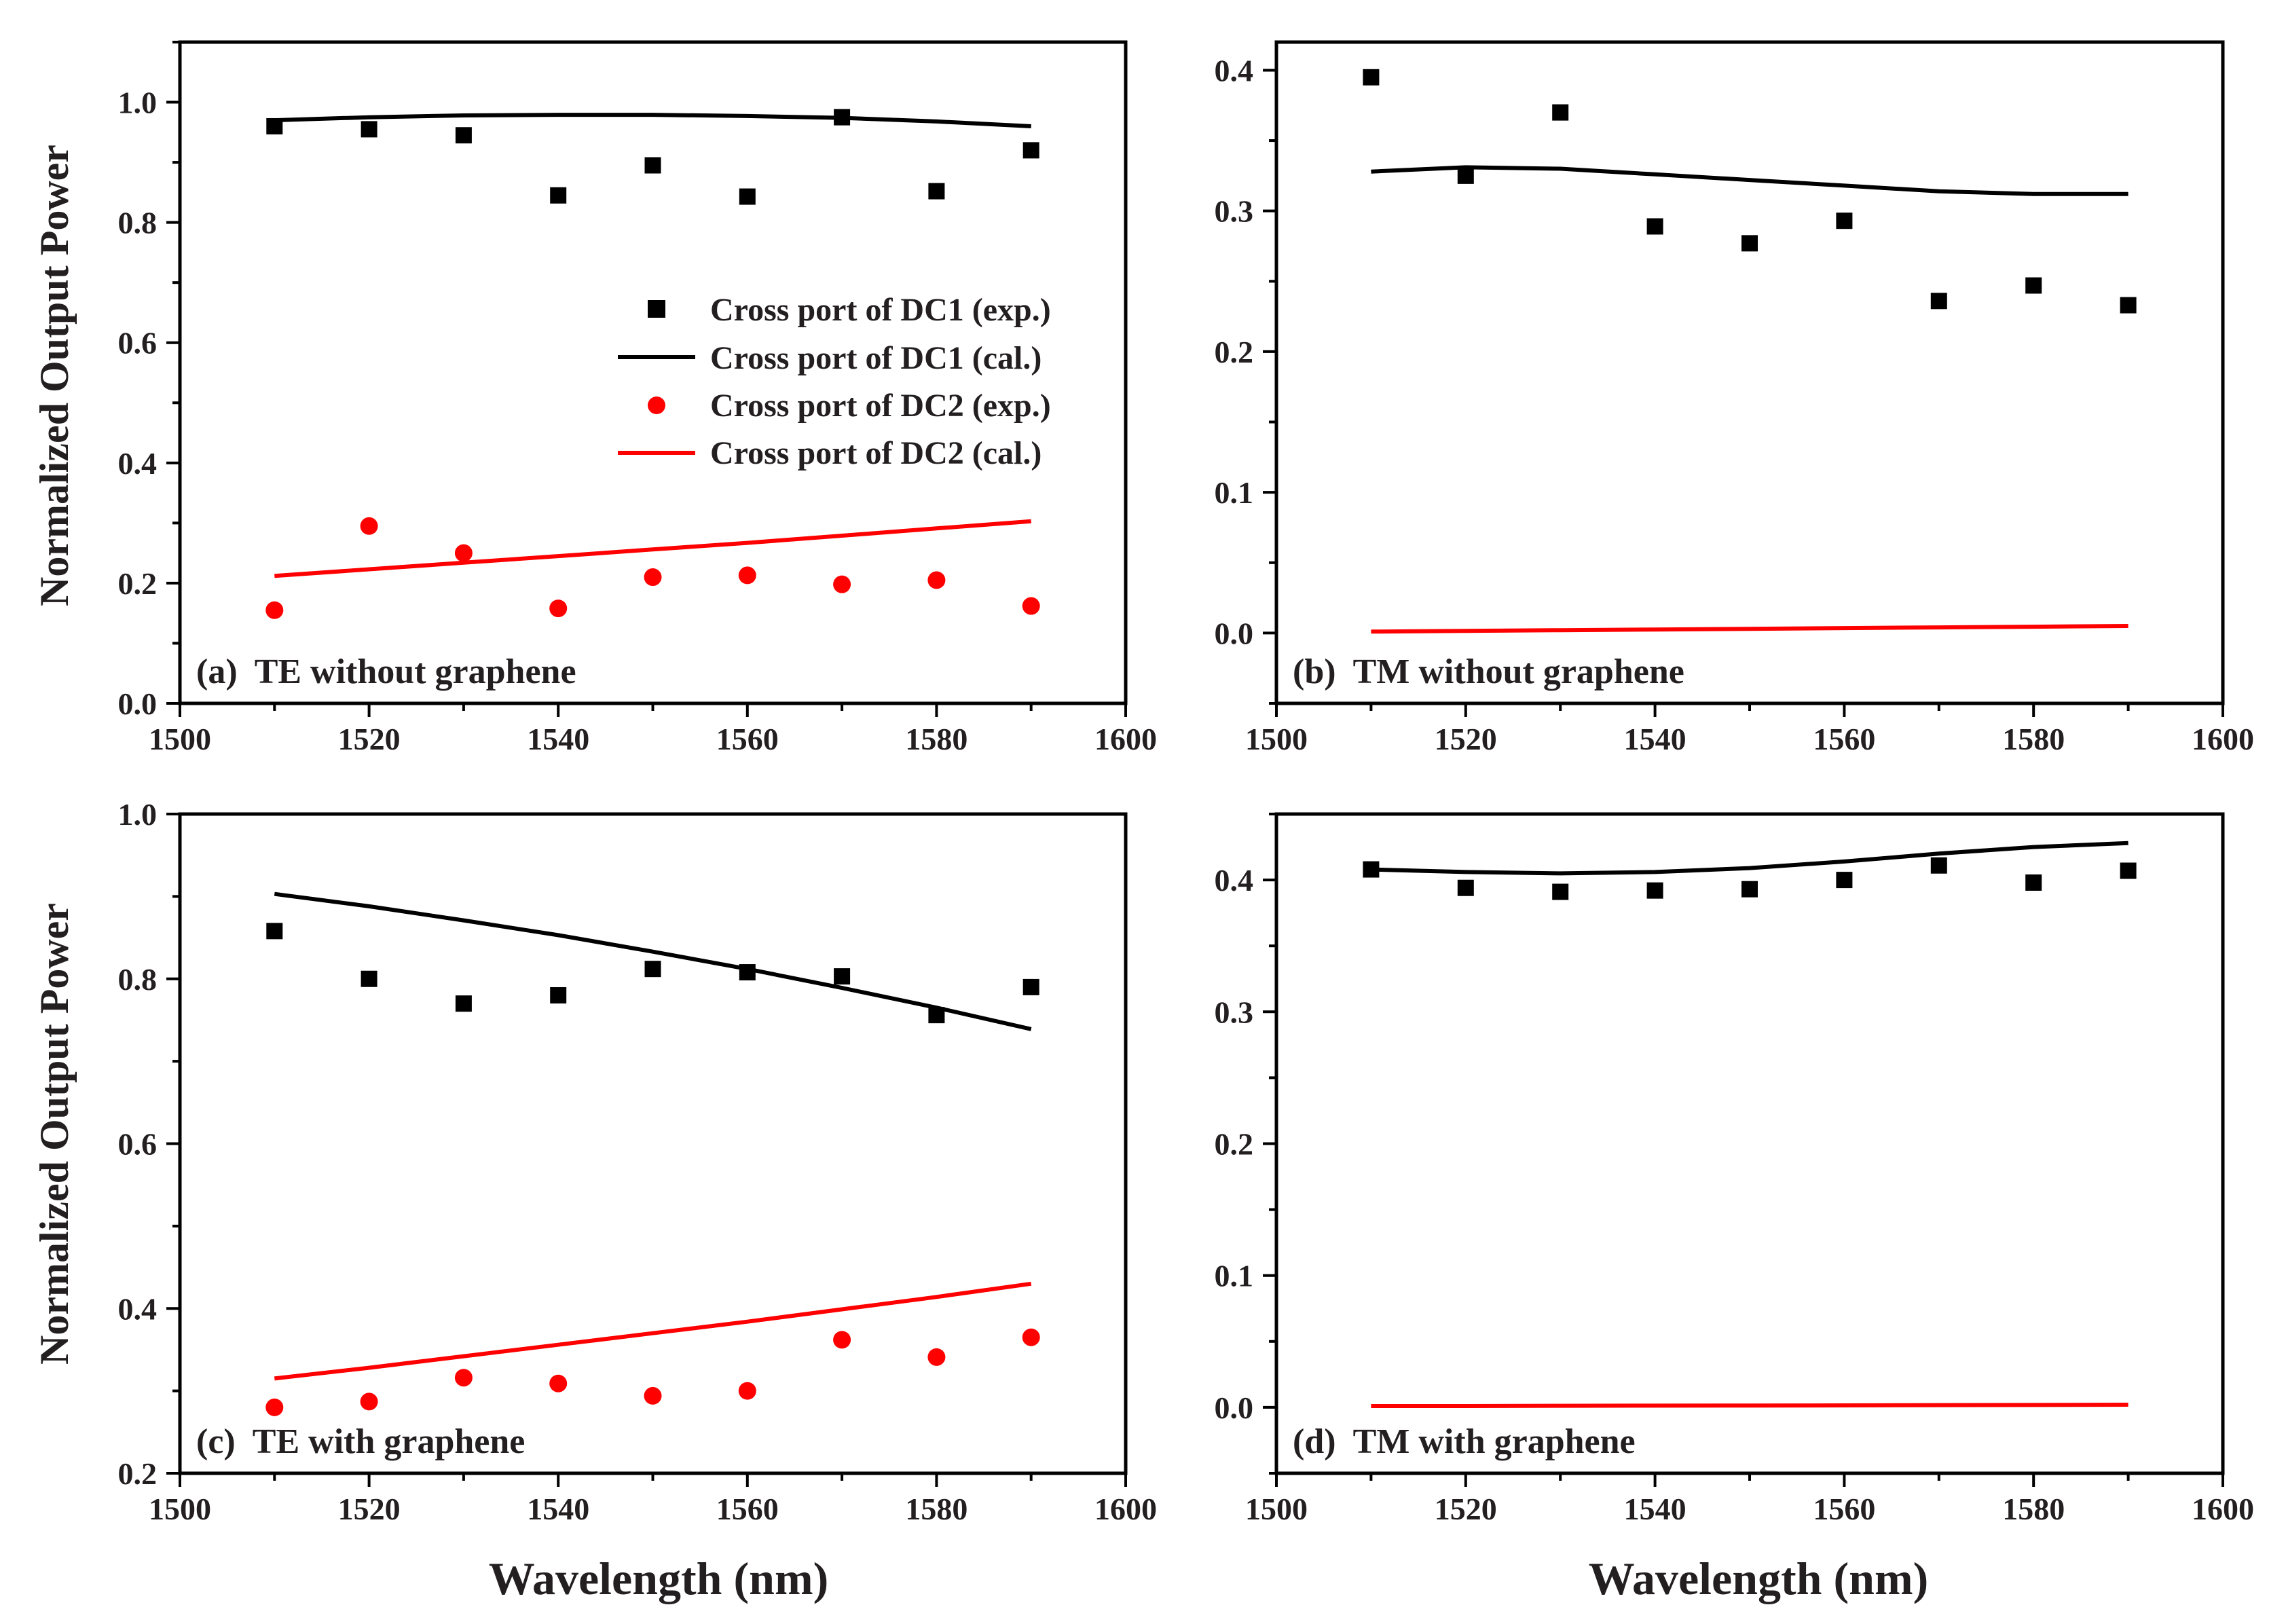 The width and height of the screenshot is (2286, 1624). What do you see at coordinates (875, 358) in the screenshot?
I see `legend-label-dc1-cal: Cross port of DC1 (cal.)` at bounding box center [875, 358].